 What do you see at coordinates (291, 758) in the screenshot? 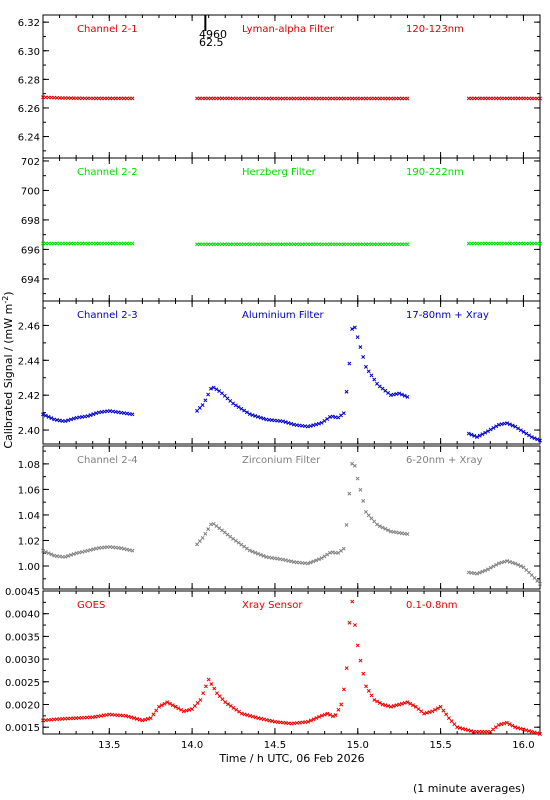
I see `x-axis-label: Time / h UTC, 06 Feb 2026` at bounding box center [291, 758].